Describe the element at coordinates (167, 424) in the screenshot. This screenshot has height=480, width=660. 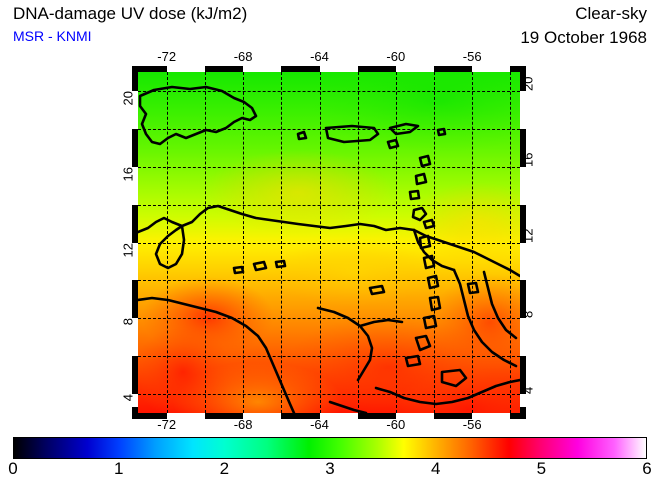
I see `xtick-bottom-0: -72` at that location.